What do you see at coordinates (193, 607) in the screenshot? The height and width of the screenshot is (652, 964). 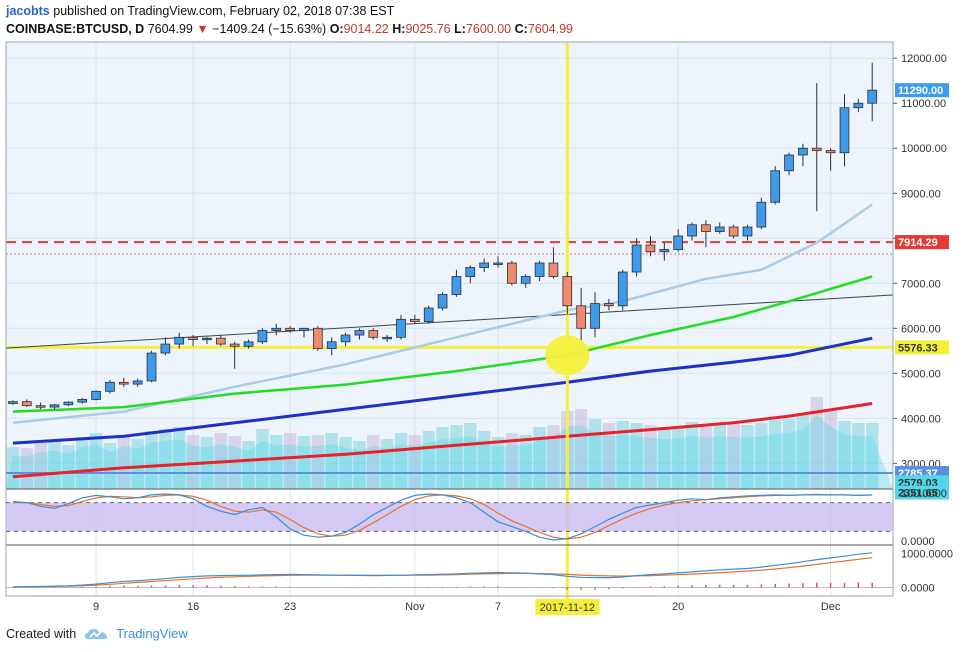 I see `date-tick-label: 16` at bounding box center [193, 607].